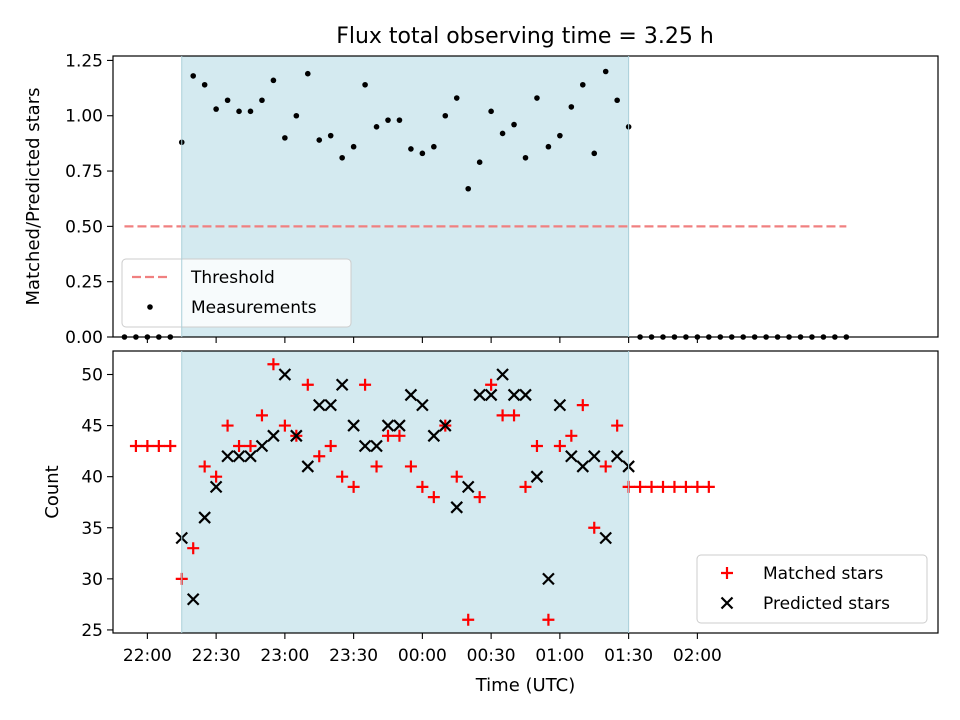 This screenshot has width=960, height=720. I want to click on y-tick-label: 0.00, so click(84, 338).